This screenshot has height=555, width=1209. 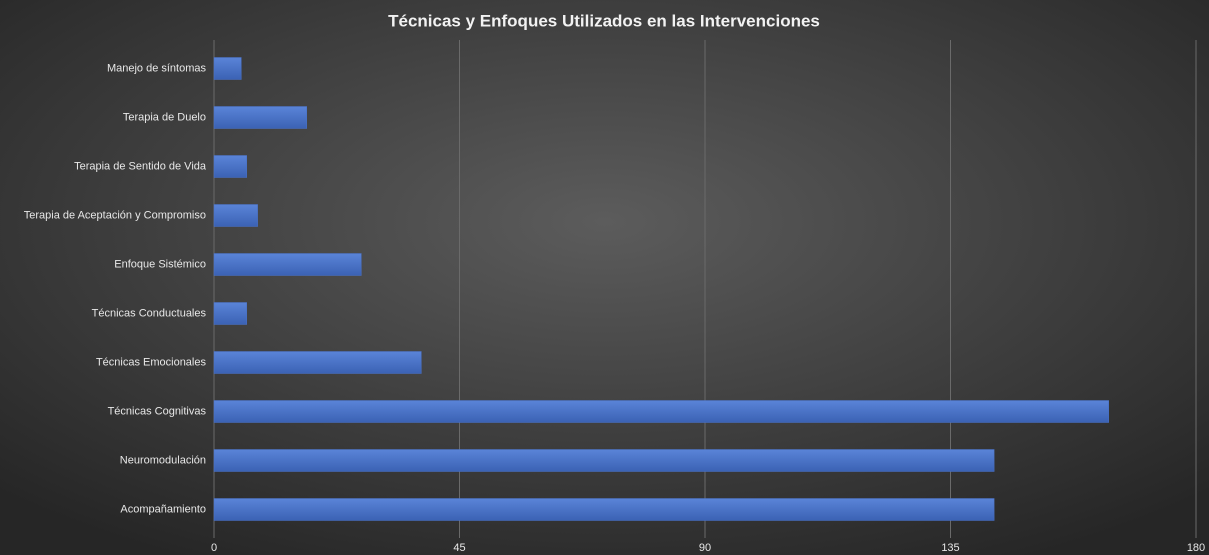 What do you see at coordinates (151, 362) in the screenshot?
I see `y-tick-label: Técnicas Emocionales` at bounding box center [151, 362].